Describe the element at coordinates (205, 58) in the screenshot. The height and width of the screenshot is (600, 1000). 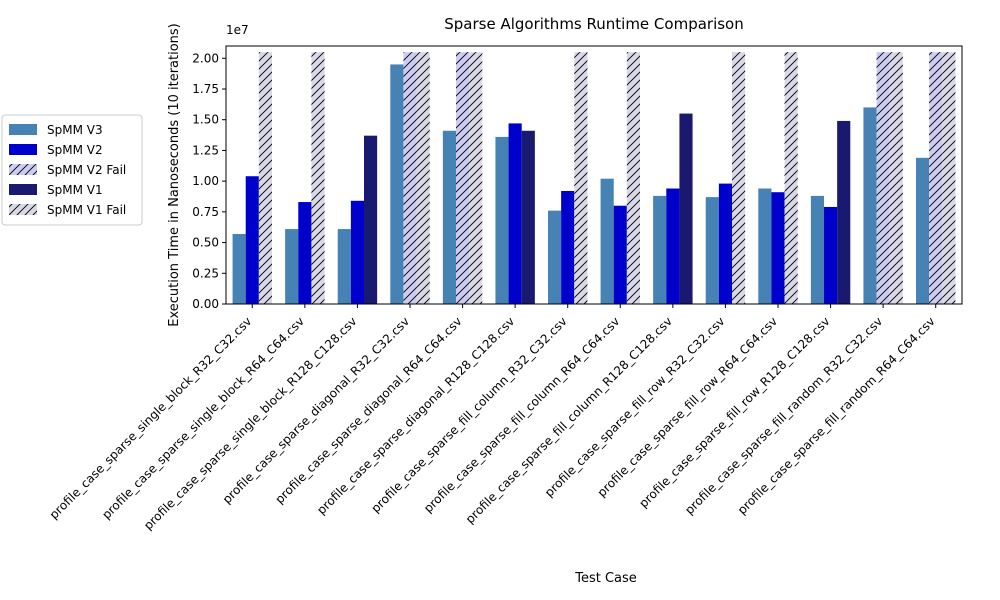
I see `y-tick-label: 2.00` at that location.